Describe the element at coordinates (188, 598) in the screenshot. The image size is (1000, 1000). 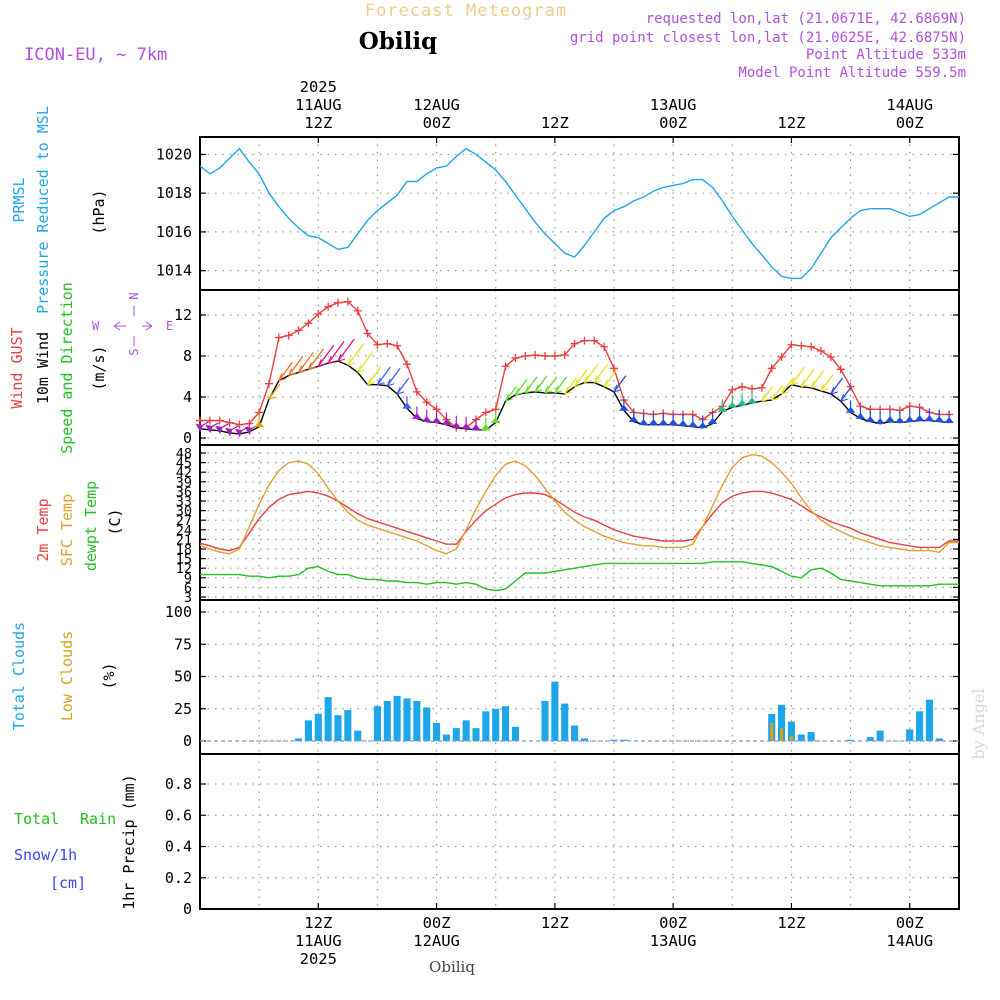
I see `ytick-label: 3` at that location.